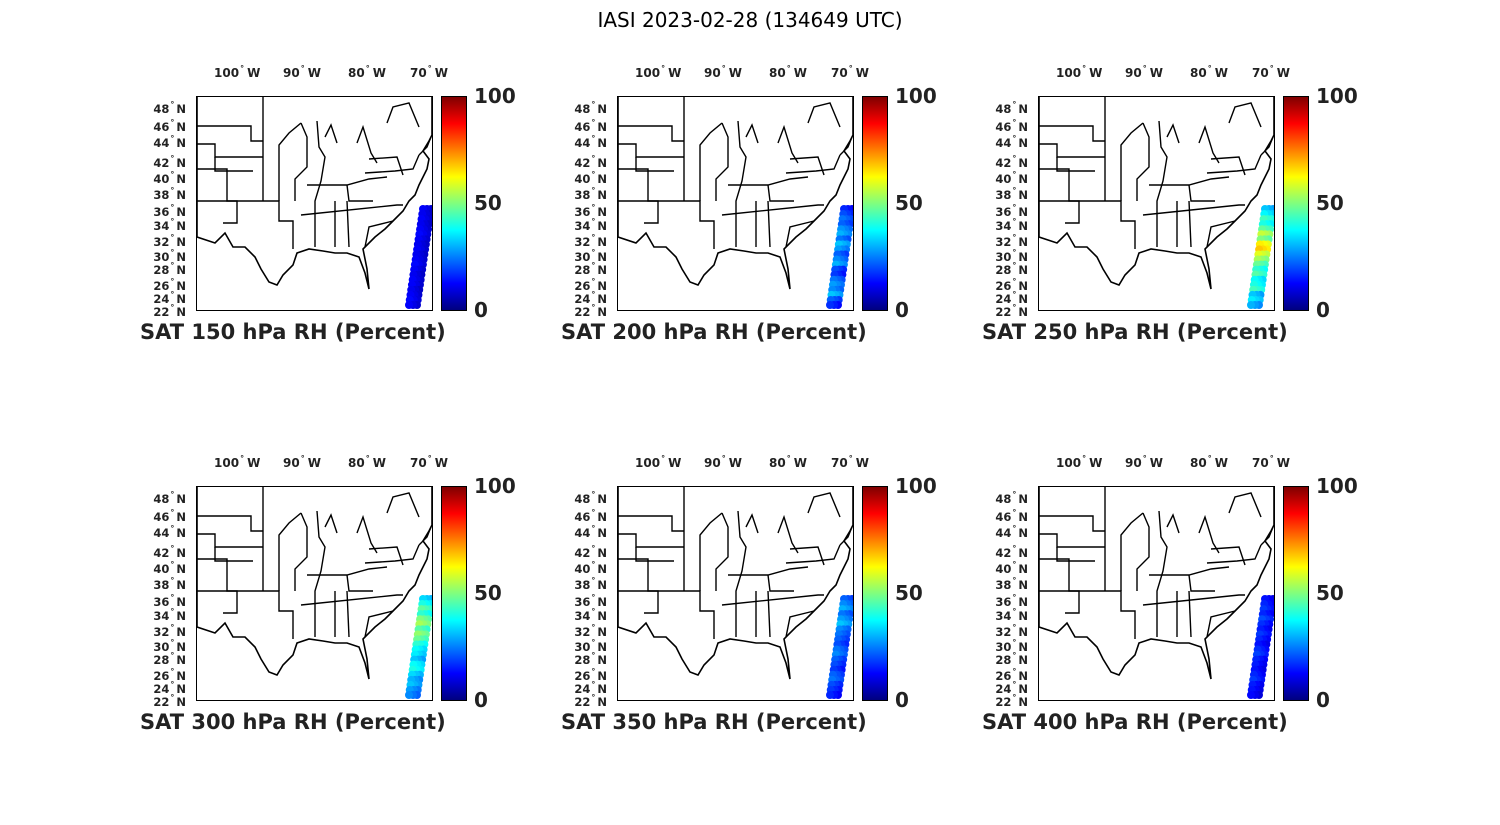  Describe the element at coordinates (1135, 722) in the screenshot. I see `panel-caption: SAT 400 hPa RH (Percent)` at that location.